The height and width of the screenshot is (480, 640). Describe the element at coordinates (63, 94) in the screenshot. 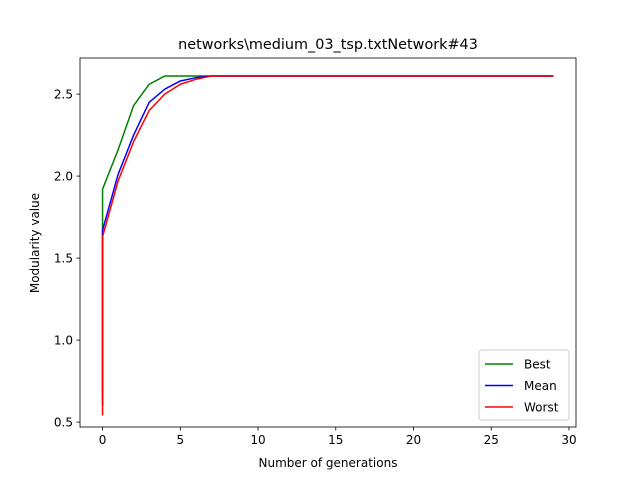

I see `y-tick-label: 2.5` at that location.